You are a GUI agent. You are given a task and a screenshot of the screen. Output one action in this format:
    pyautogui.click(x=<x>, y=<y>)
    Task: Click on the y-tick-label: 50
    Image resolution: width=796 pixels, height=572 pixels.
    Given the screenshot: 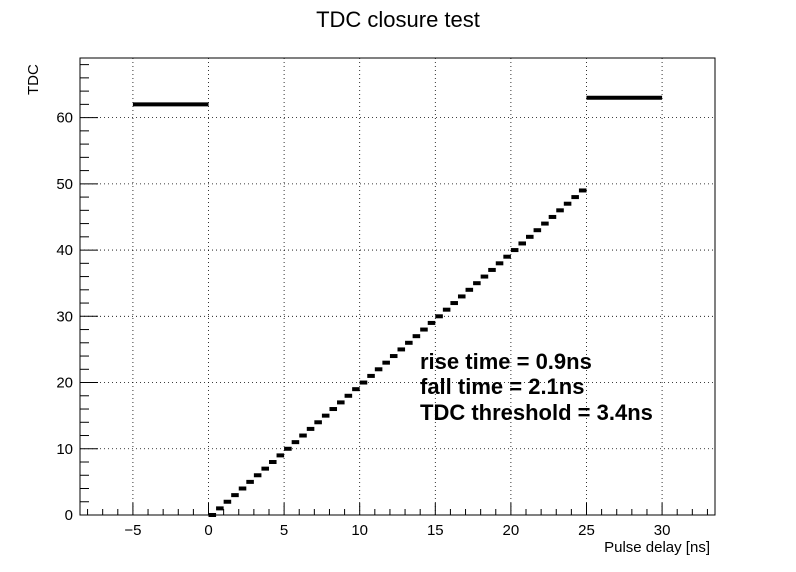 What is the action you would take?
    pyautogui.click(x=64, y=184)
    